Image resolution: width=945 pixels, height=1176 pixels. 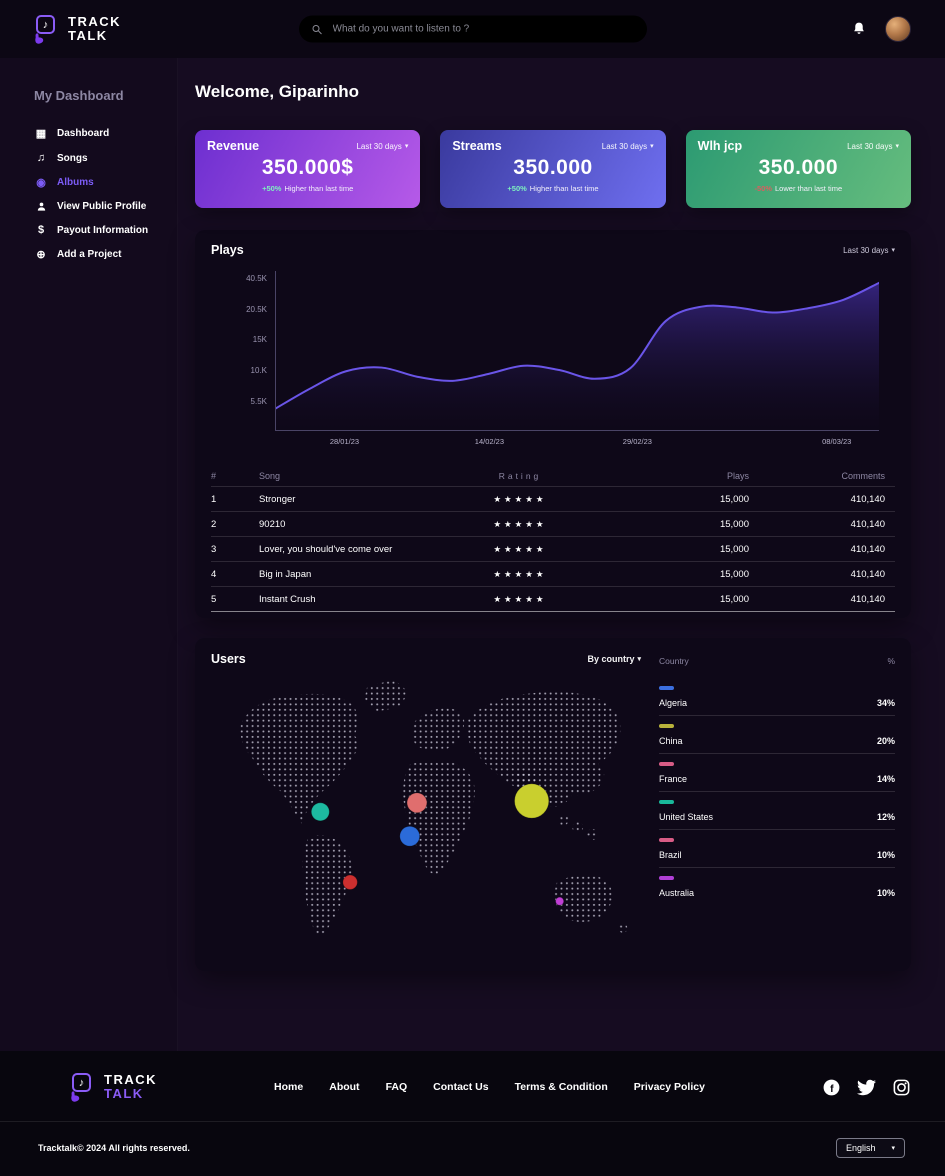 What do you see at coordinates (482, 29) in the screenshot?
I see `search-input` at bounding box center [482, 29].